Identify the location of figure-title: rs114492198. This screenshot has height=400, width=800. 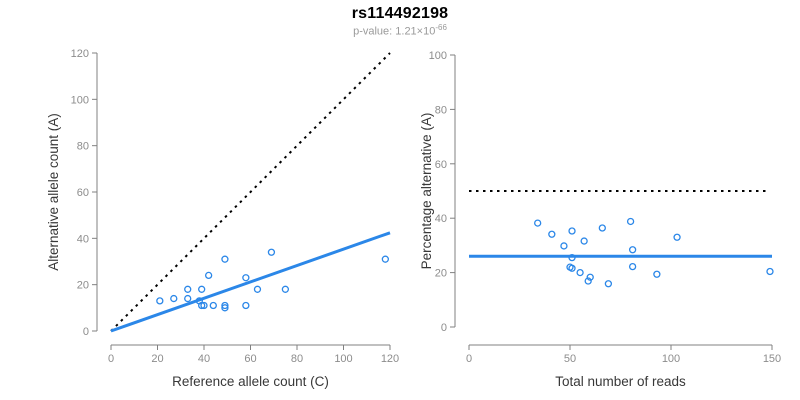
(400, 13).